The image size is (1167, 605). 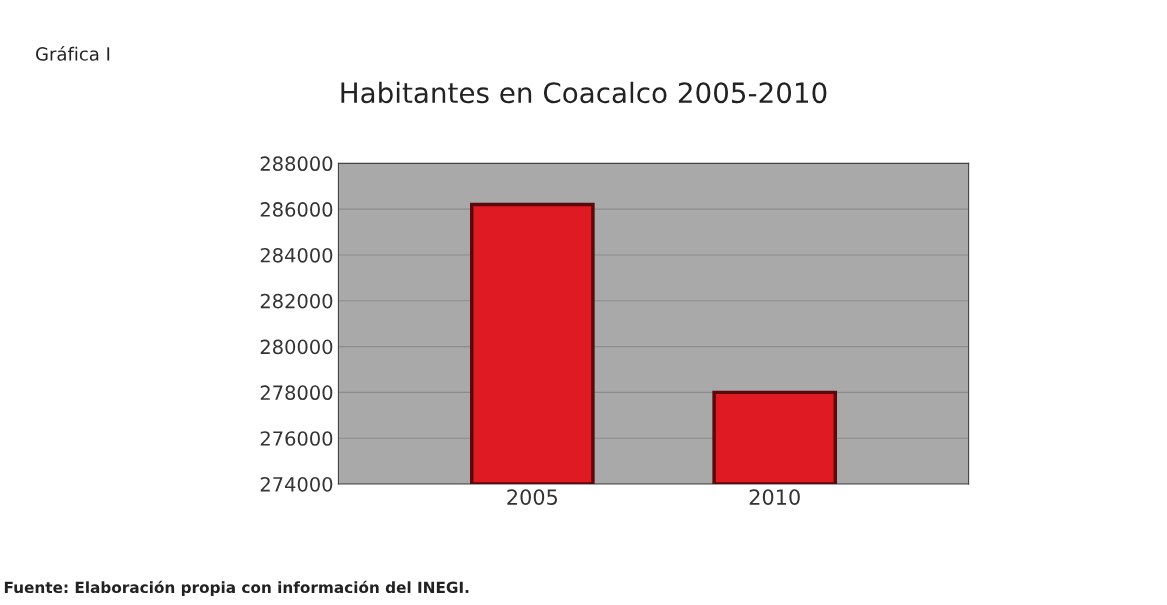 What do you see at coordinates (532, 497) in the screenshot?
I see `x-tick-label: 2005` at bounding box center [532, 497].